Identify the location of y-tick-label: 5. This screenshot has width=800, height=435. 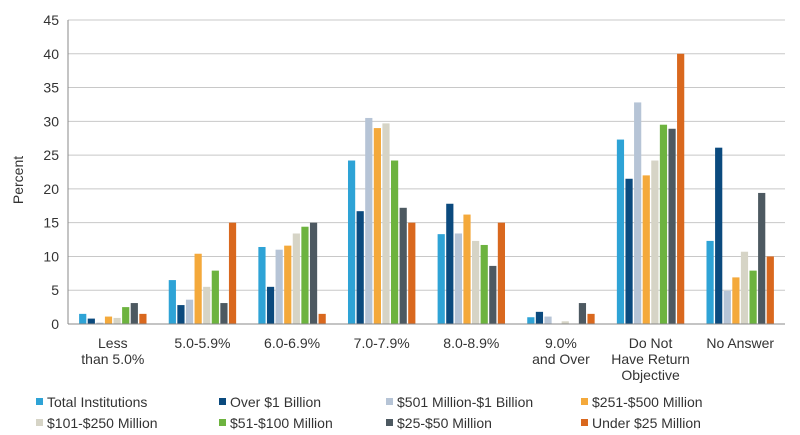
(55, 290).